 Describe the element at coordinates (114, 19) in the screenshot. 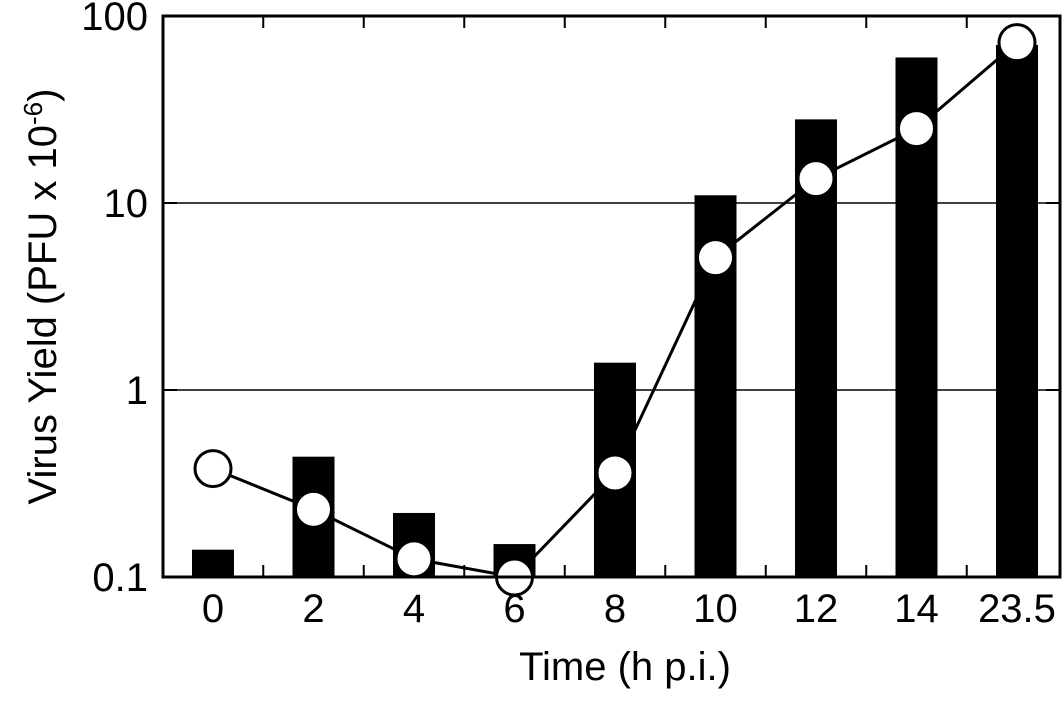

I see `ytick-label-100: 100` at that location.